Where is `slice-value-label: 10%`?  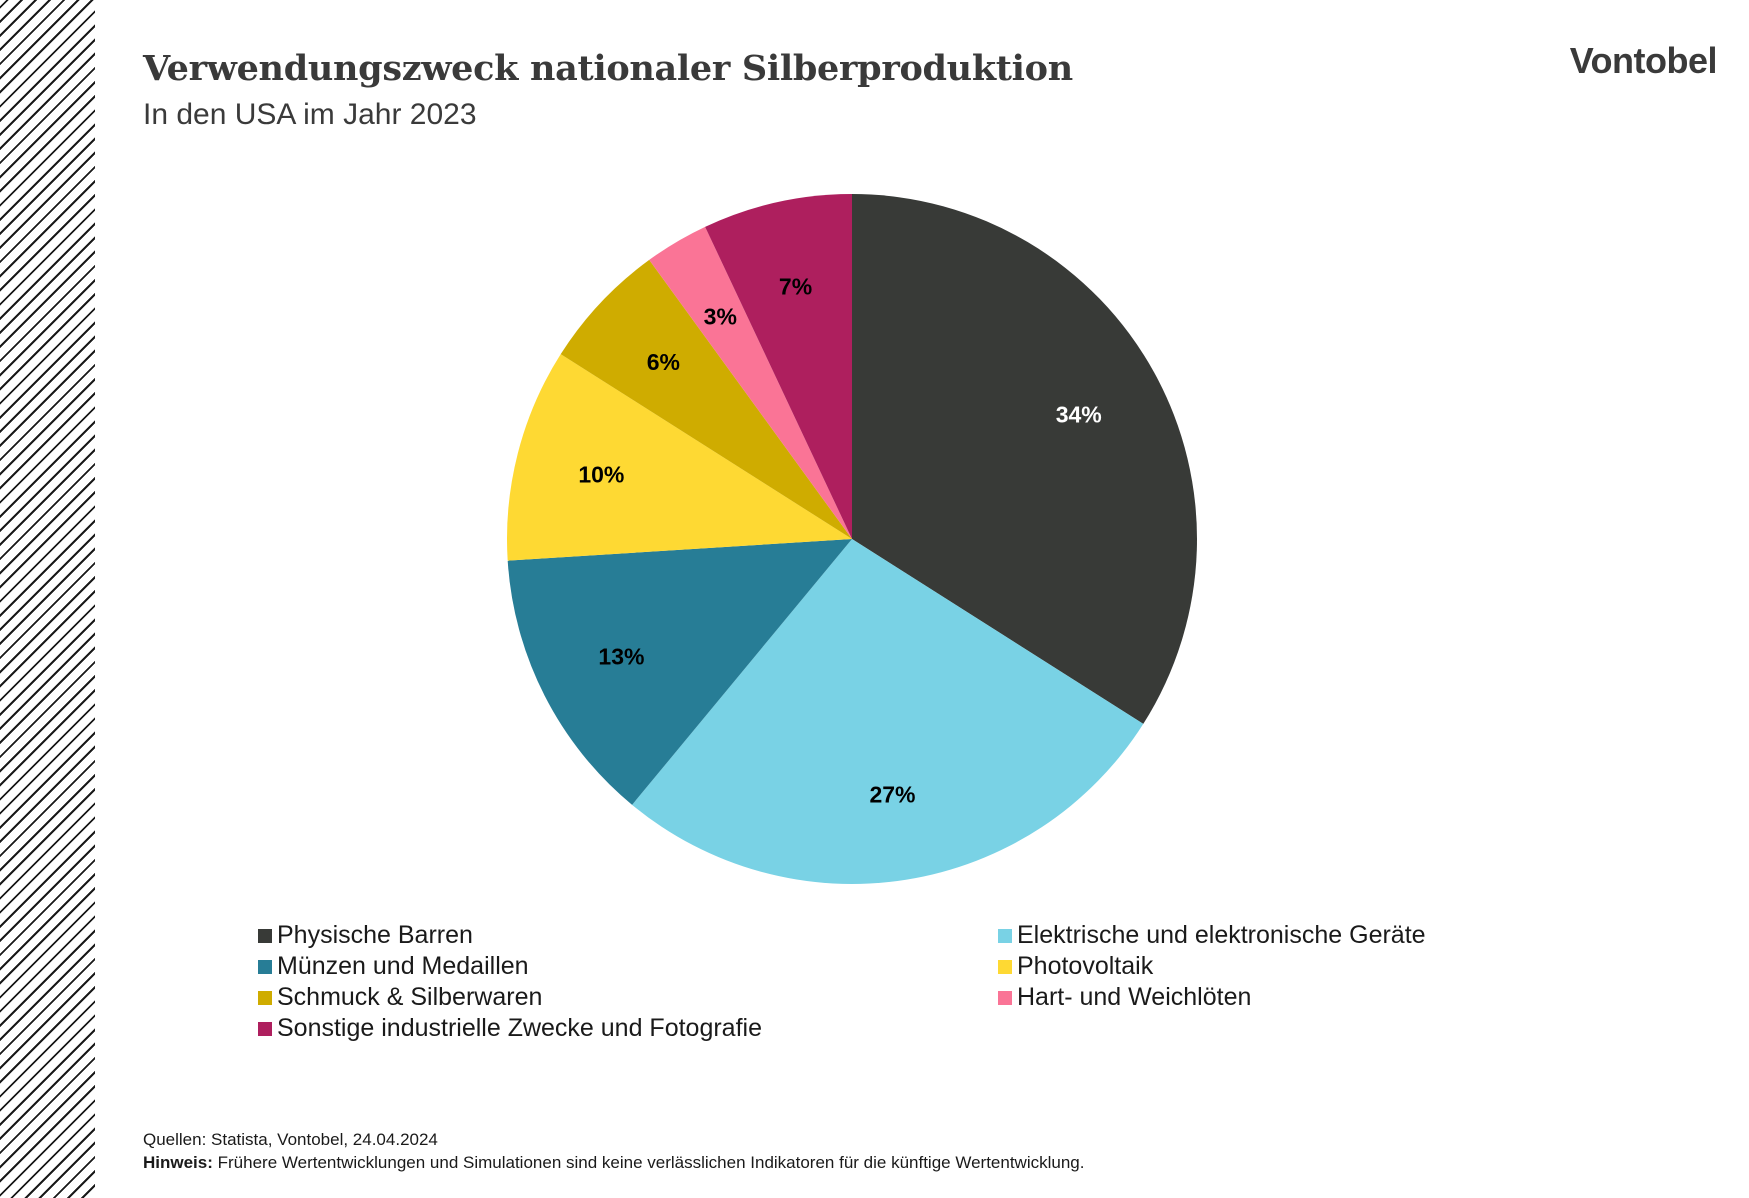 slice-value-label: 10% is located at coordinates (601, 475).